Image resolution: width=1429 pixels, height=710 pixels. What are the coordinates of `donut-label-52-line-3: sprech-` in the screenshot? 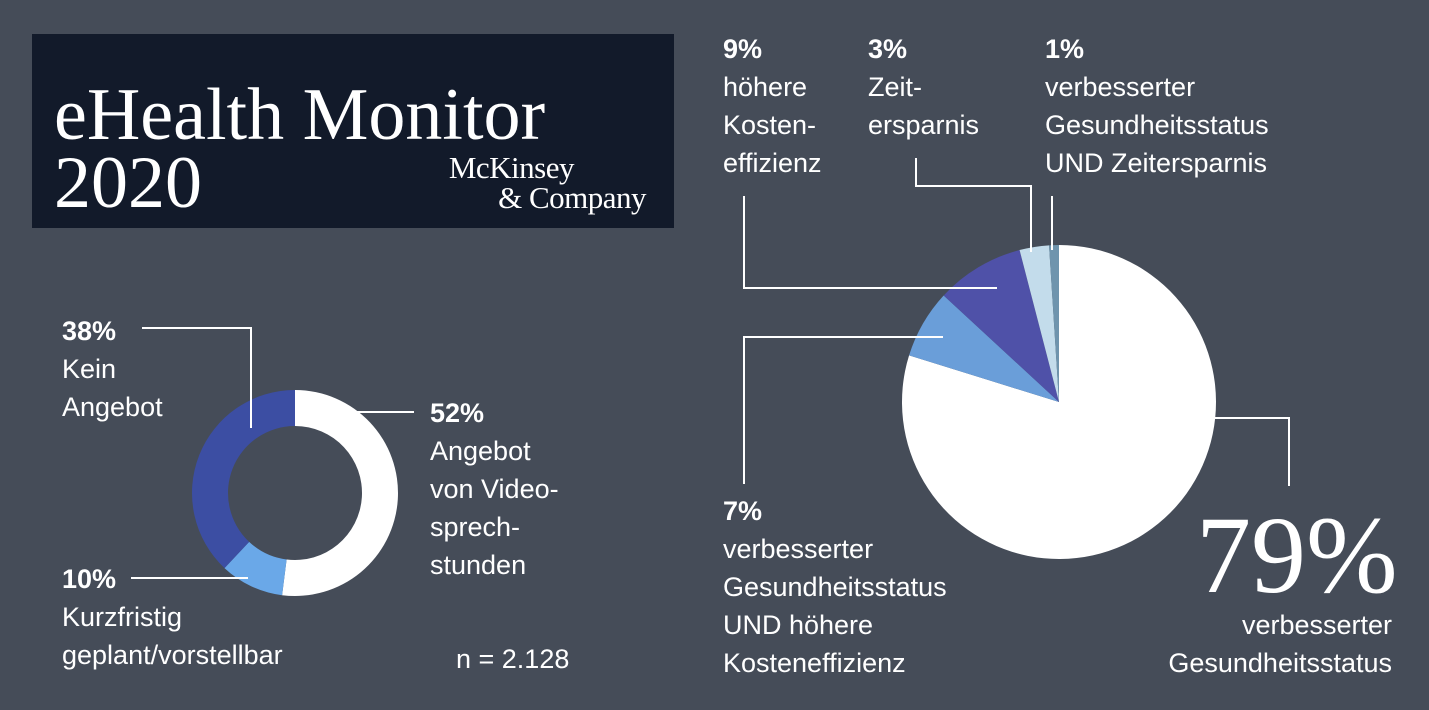 It's located at (475, 527).